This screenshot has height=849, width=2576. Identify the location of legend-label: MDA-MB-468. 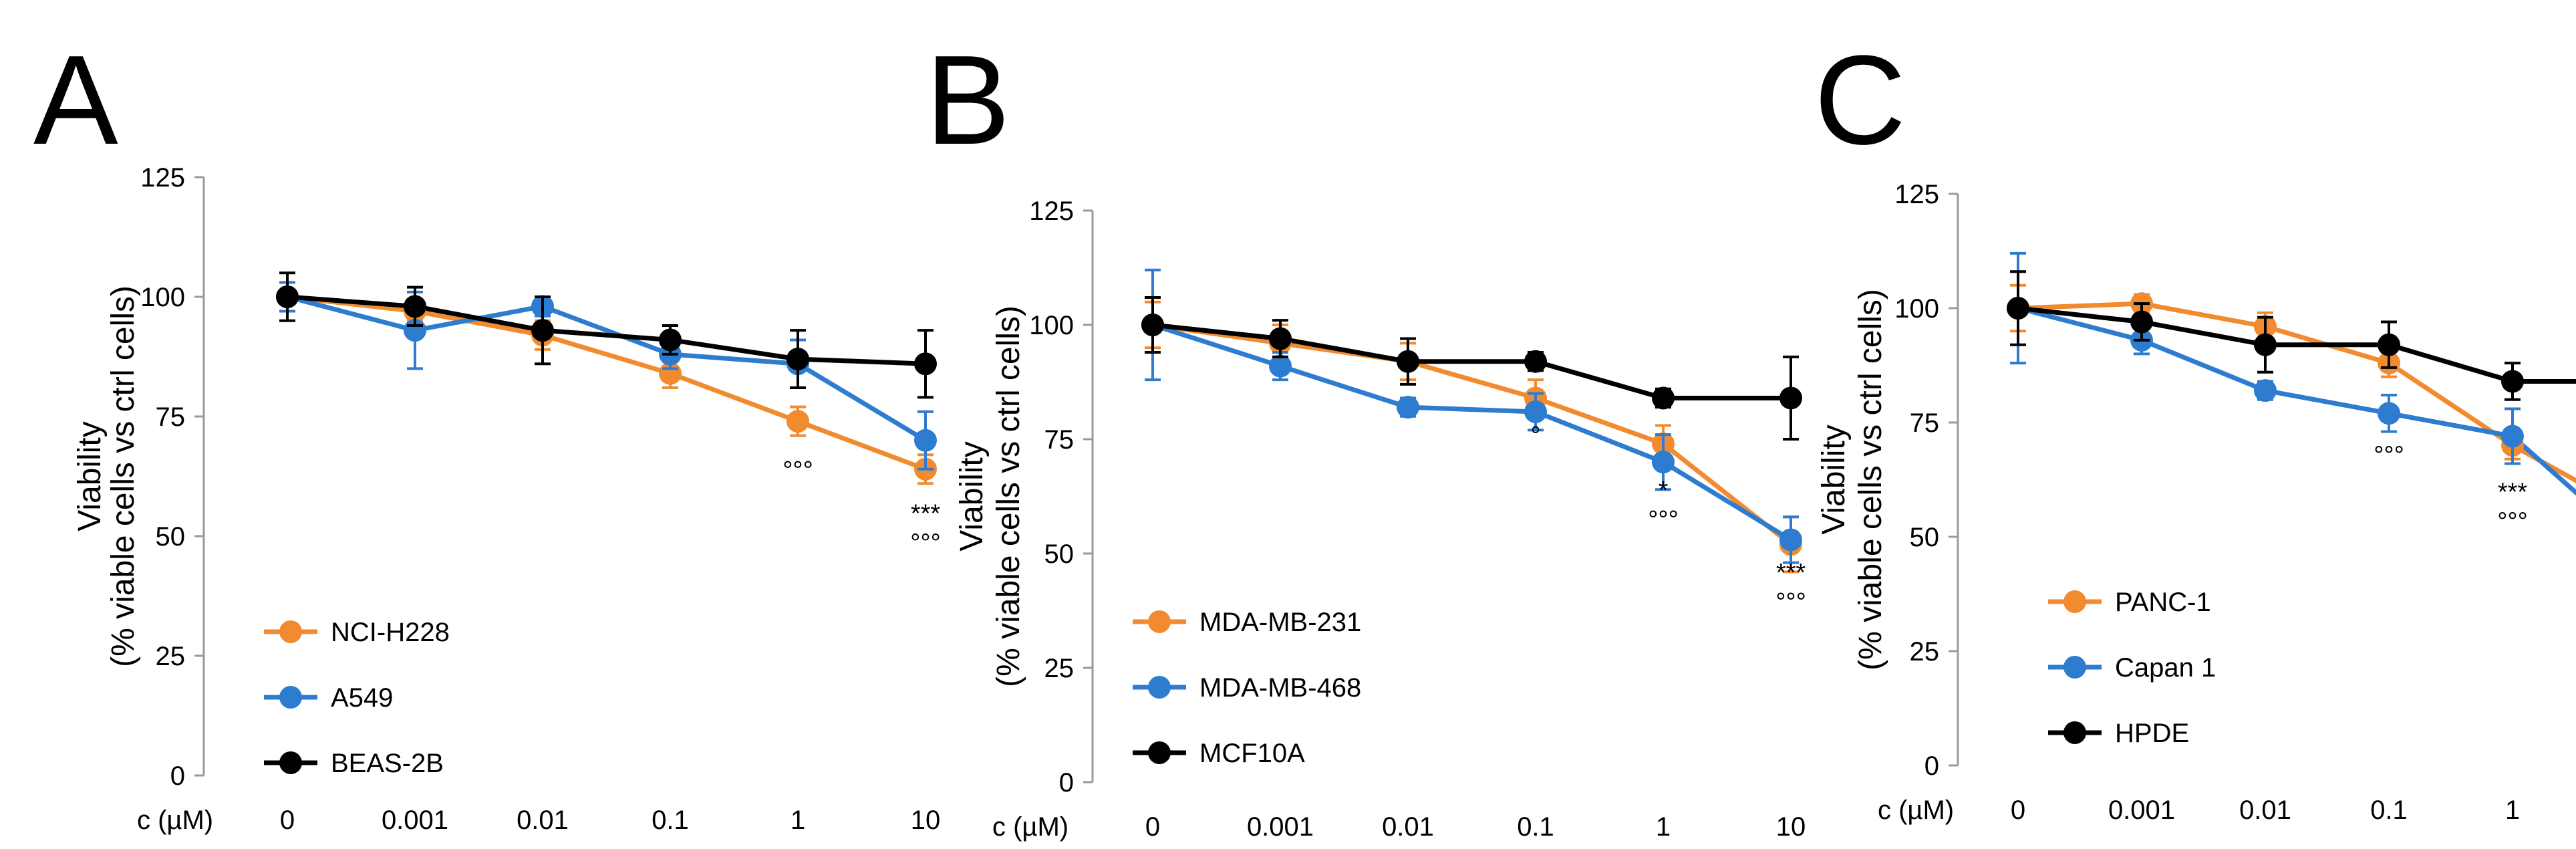
(1280, 688).